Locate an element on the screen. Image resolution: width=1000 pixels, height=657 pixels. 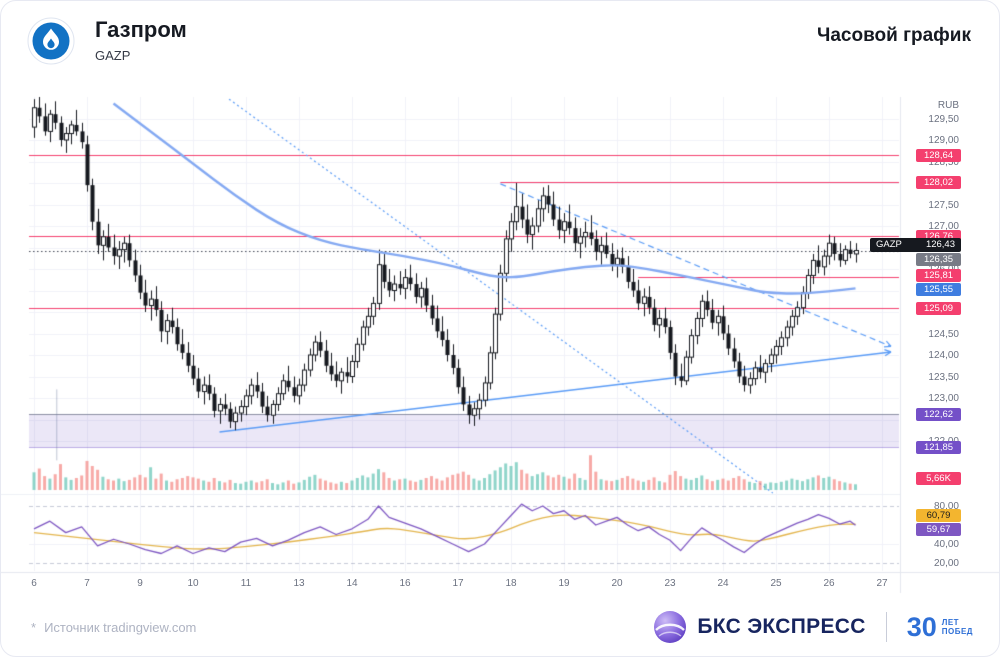
brand-separator is located at coordinates (886, 627).